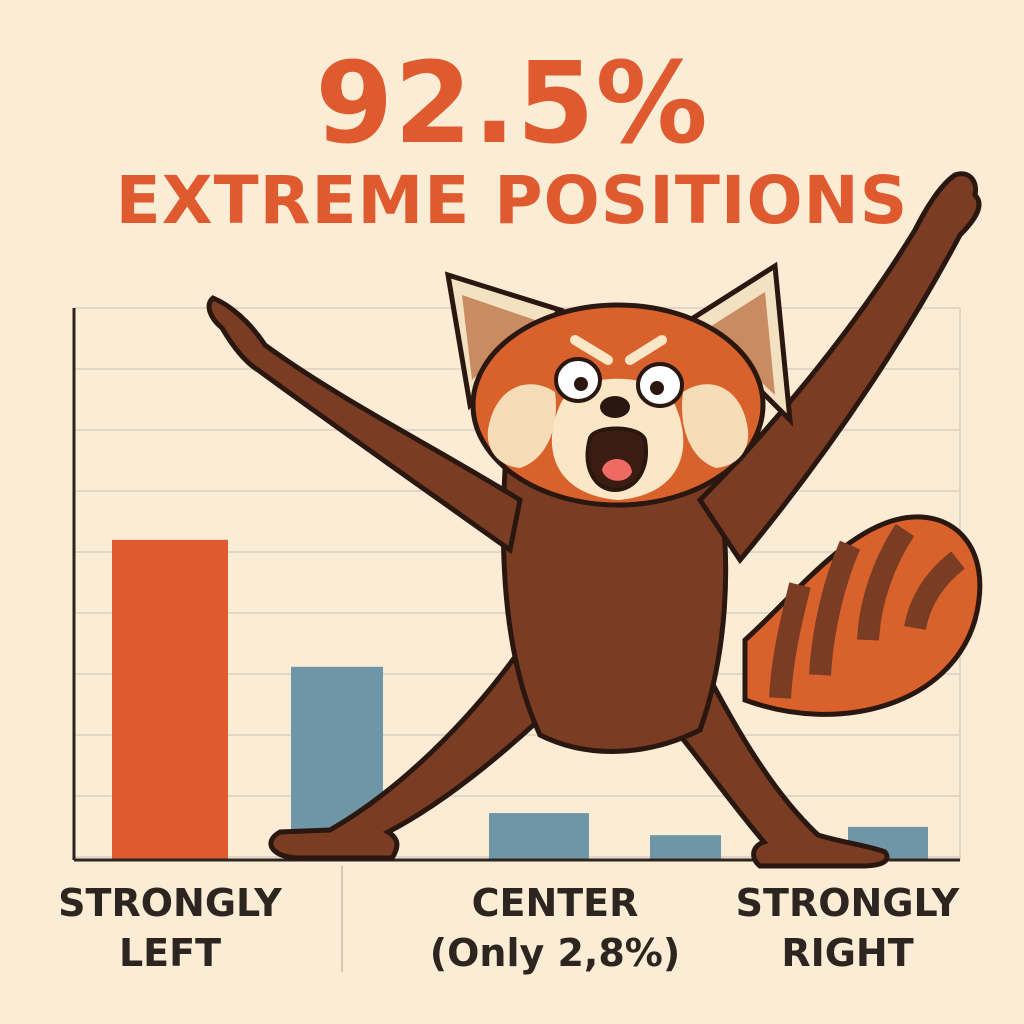  What do you see at coordinates (521, 426) in the screenshot?
I see `panda-left-cheek` at bounding box center [521, 426].